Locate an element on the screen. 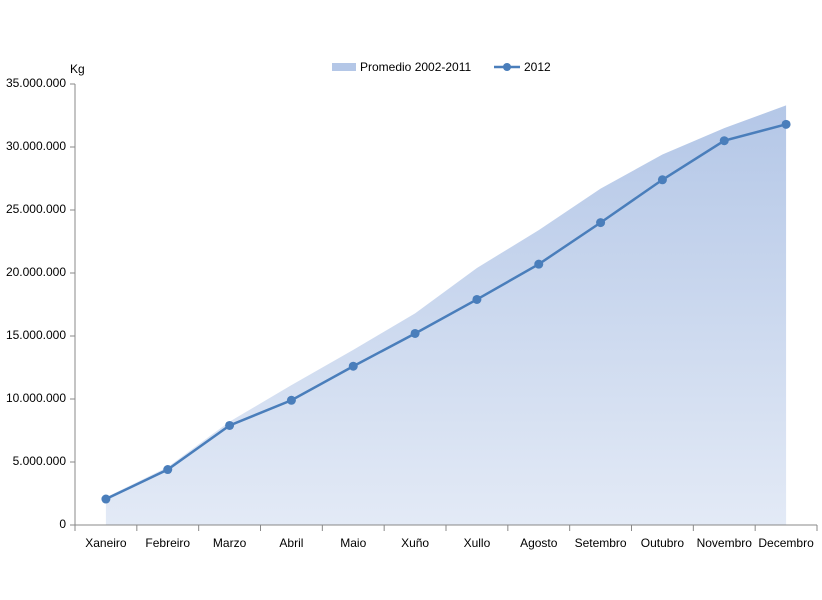  x-tick-label: Agosto is located at coordinates (539, 543).